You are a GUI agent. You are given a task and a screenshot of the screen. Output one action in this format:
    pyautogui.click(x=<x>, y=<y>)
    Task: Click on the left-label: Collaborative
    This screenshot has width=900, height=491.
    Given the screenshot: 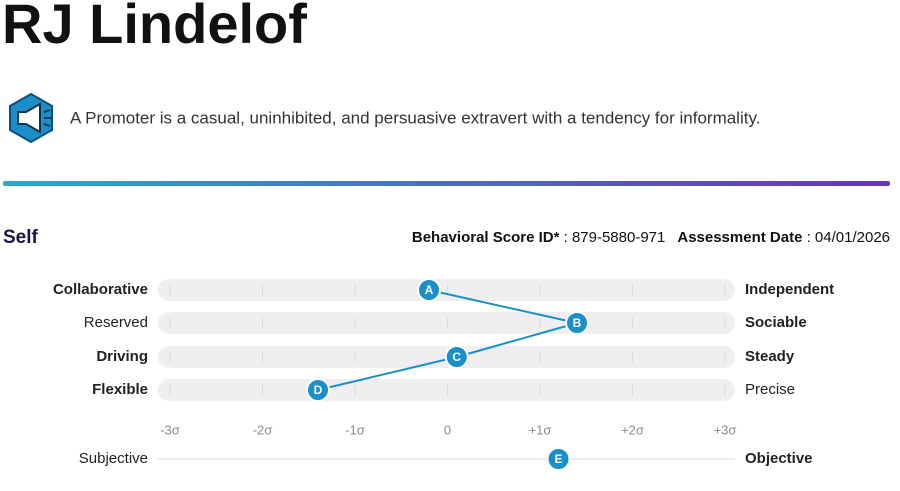 What is the action you would take?
    pyautogui.click(x=100, y=289)
    